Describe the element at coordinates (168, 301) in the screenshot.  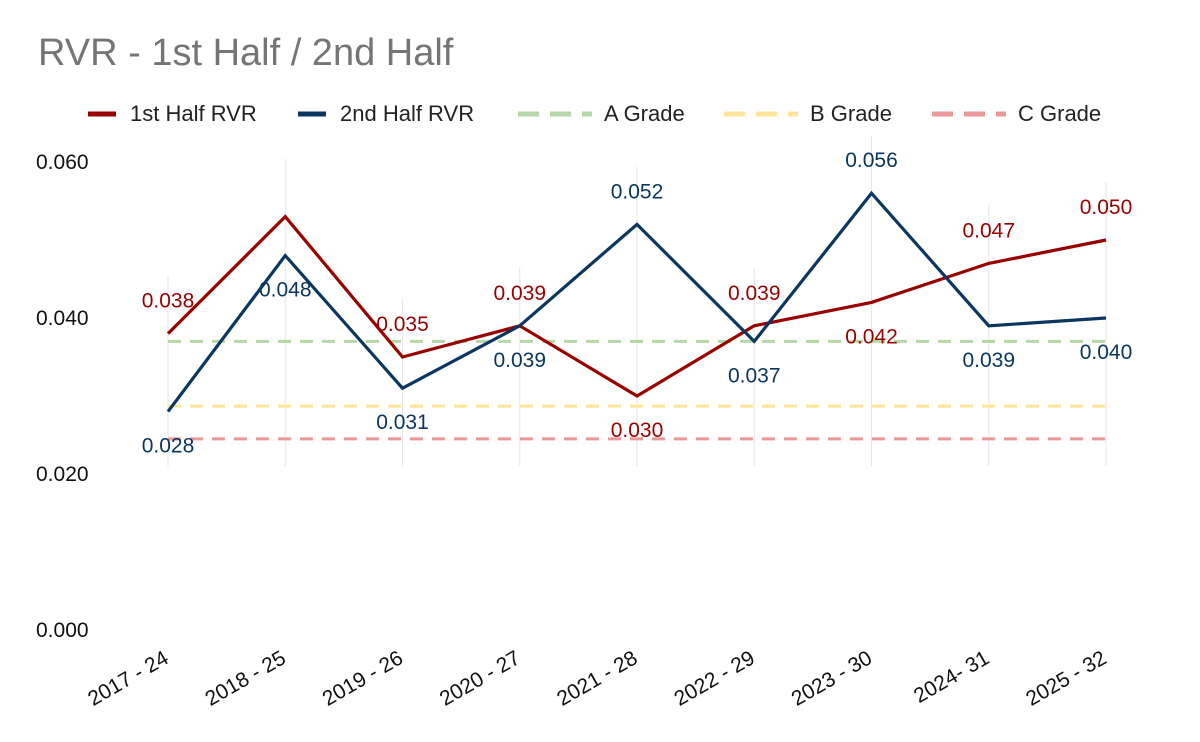
I see `data-label: 0.038` at that location.